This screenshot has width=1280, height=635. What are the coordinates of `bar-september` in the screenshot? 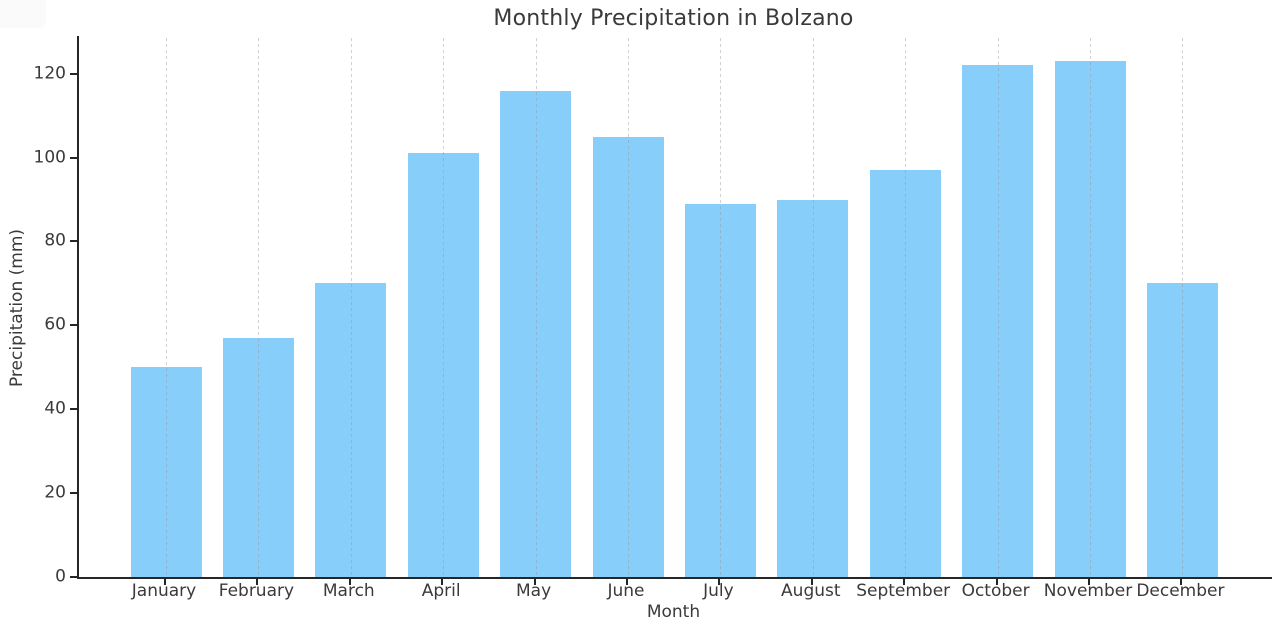 It's located at (905, 373).